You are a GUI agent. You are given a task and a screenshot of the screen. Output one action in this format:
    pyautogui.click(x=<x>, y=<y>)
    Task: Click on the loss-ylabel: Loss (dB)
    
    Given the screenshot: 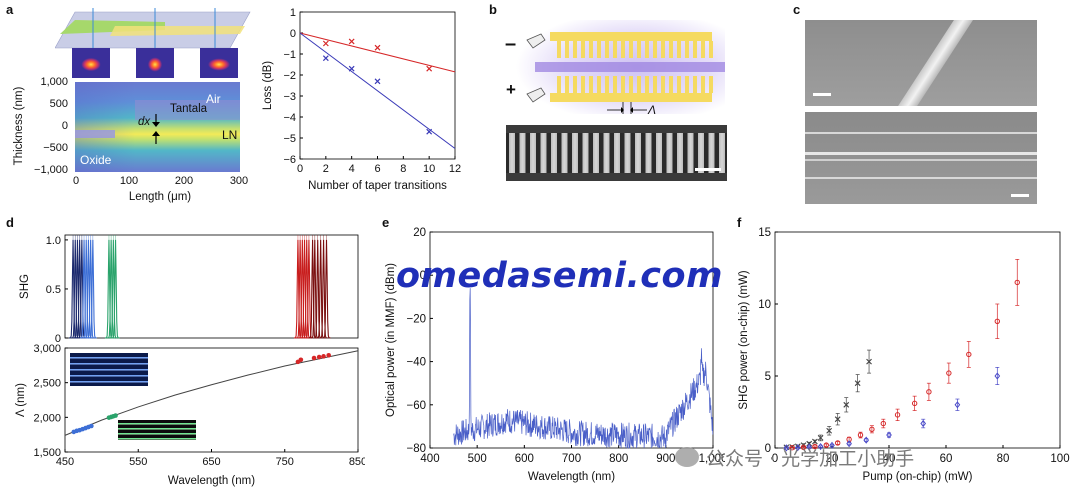 What is the action you would take?
    pyautogui.click(x=268, y=85)
    